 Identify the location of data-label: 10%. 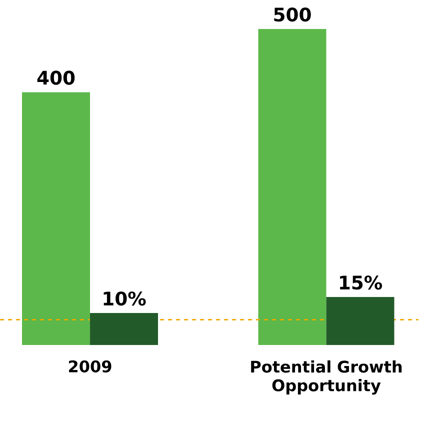
(125, 298).